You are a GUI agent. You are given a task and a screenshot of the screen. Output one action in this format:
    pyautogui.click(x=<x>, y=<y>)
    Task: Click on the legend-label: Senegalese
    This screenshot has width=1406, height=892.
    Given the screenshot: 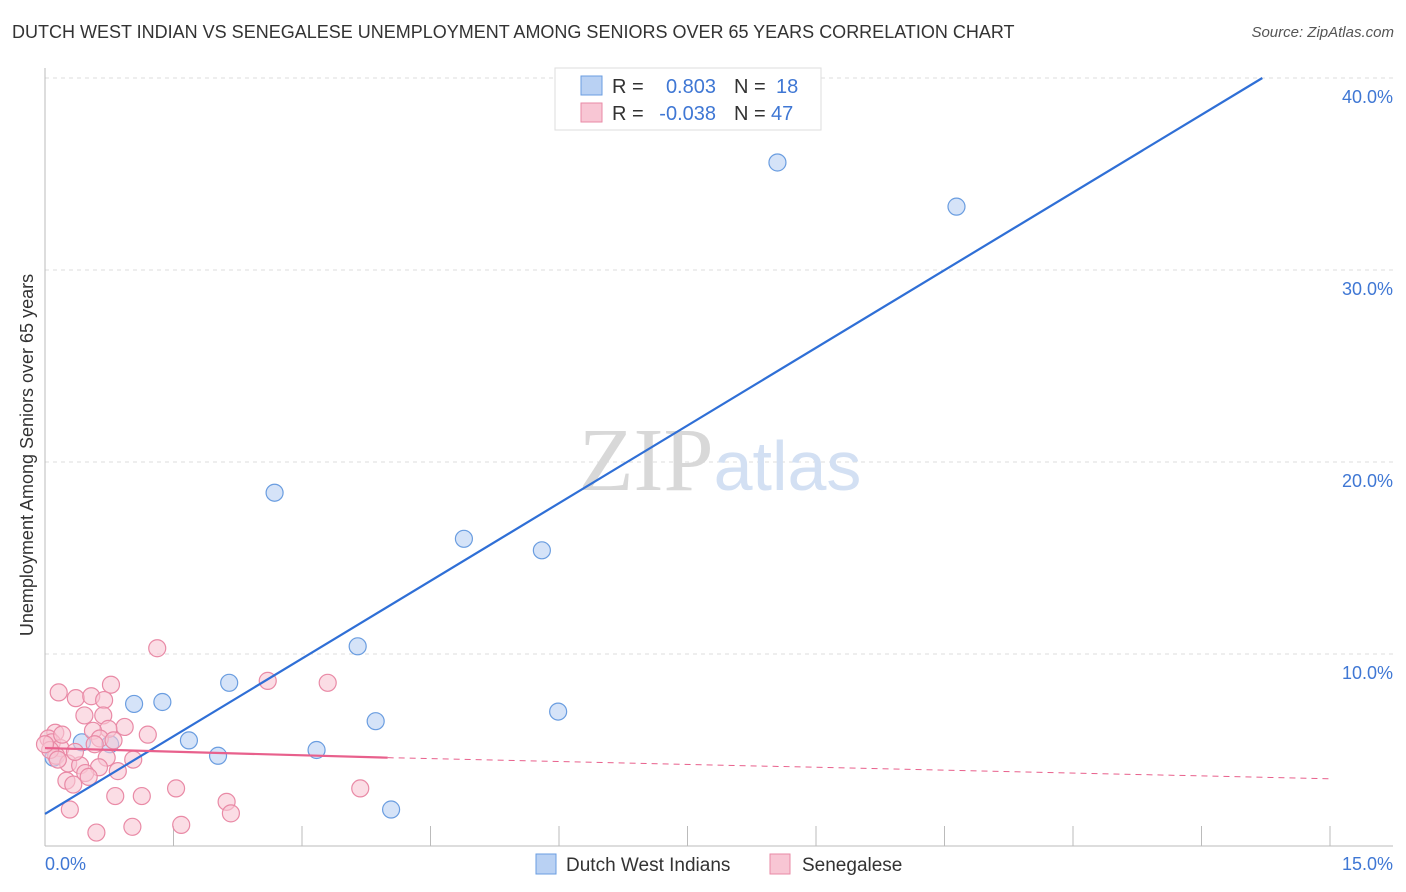 What is the action you would take?
    pyautogui.click(x=852, y=865)
    